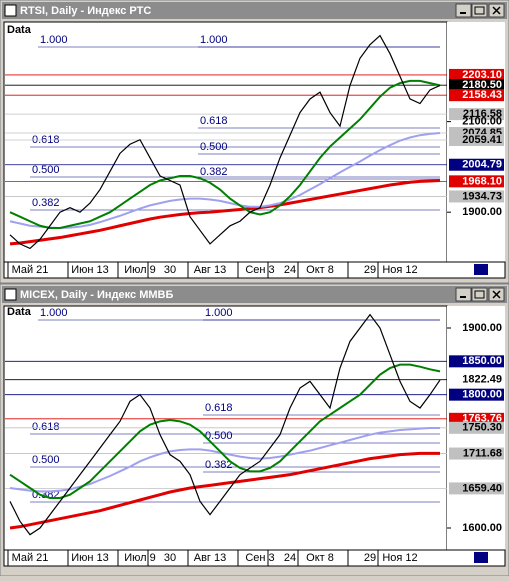  I want to click on level-label: 2004.79, so click(482, 165).